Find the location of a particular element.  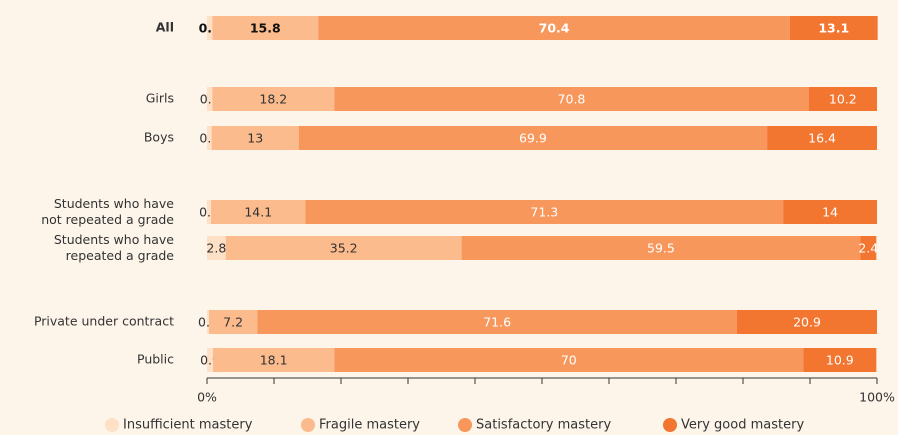

legend-label: Insufficient mastery is located at coordinates (188, 425).